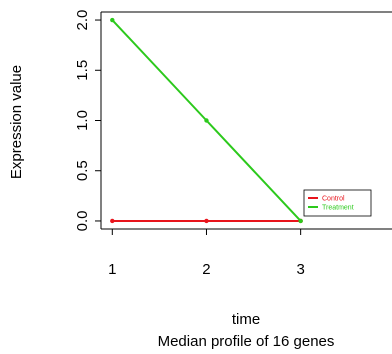  I want to click on y-tick-label: 1.5, so click(82, 70).